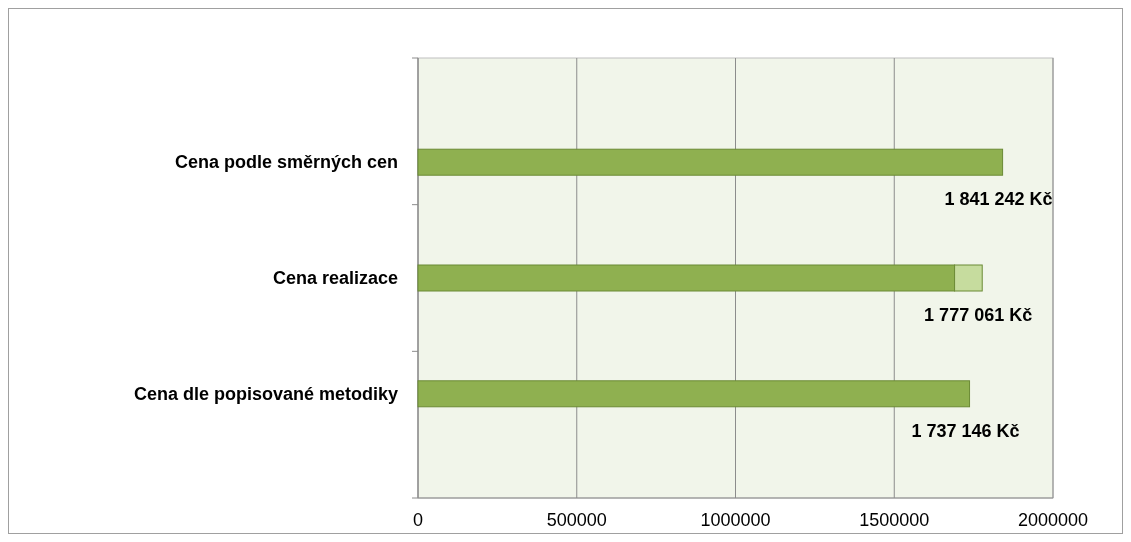  Describe the element at coordinates (894, 520) in the screenshot. I see `x-tick-label: 1500000` at that location.